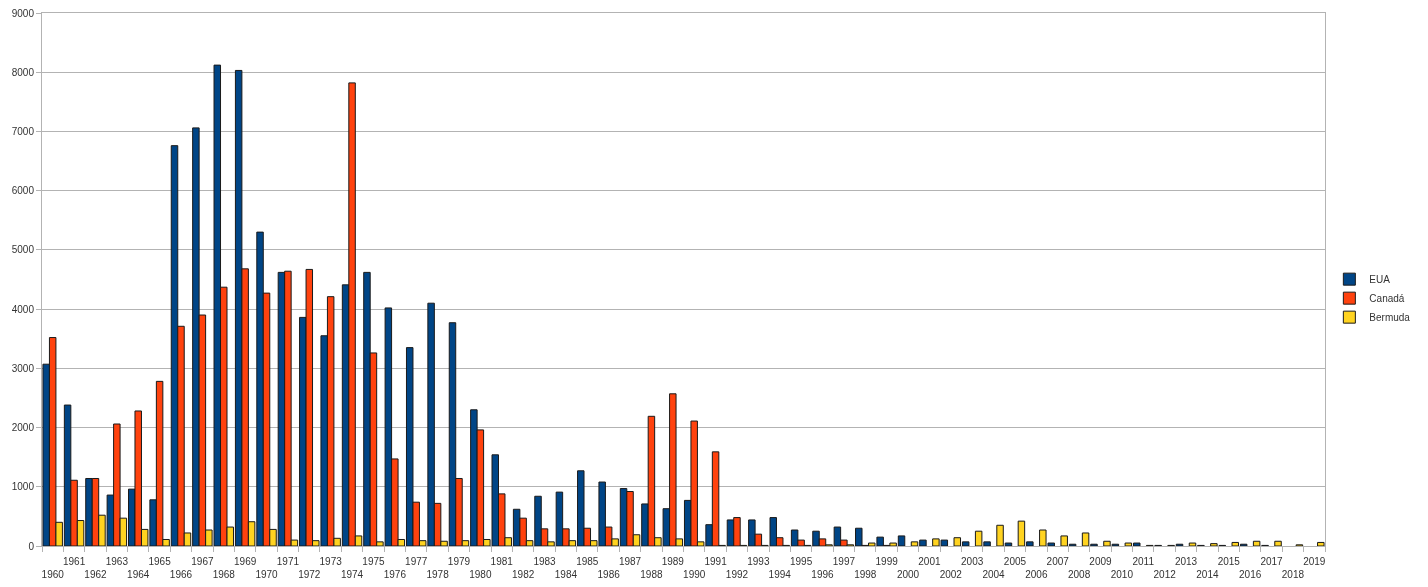  Describe the element at coordinates (1186, 561) in the screenshot. I see `x-tick-label: 2013` at that location.